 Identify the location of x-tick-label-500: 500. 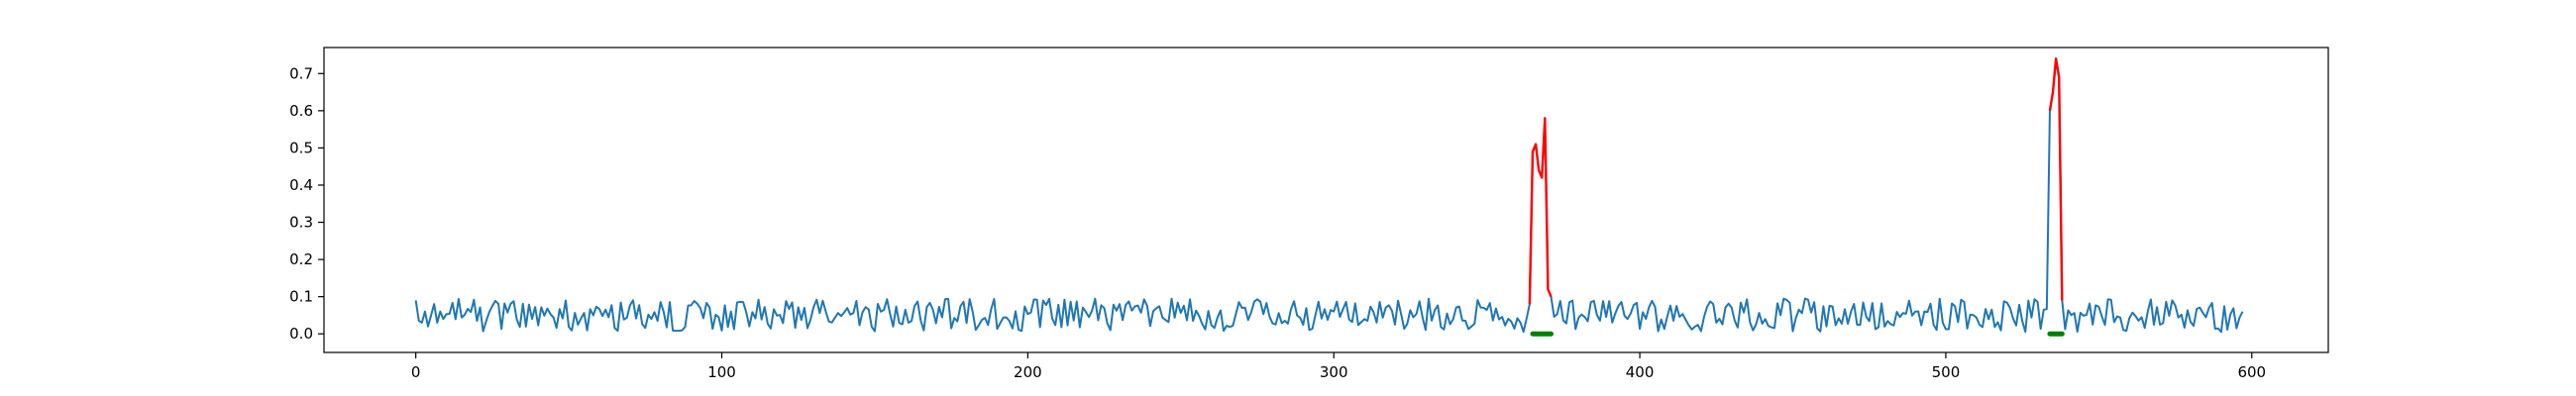
(1947, 372).